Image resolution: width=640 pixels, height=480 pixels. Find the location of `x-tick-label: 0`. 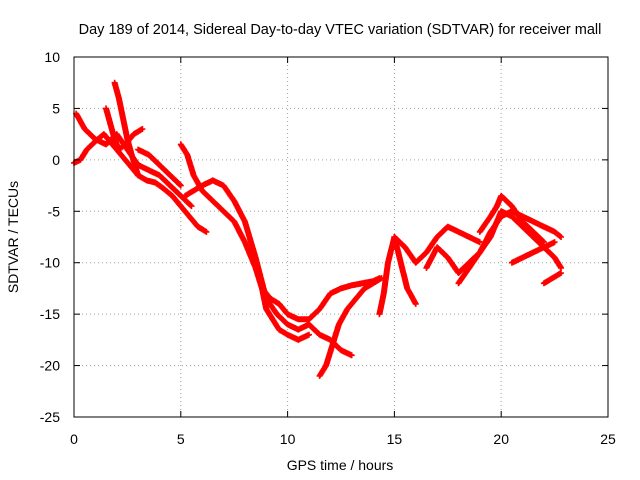

x-tick-label: 0 is located at coordinates (74, 439).